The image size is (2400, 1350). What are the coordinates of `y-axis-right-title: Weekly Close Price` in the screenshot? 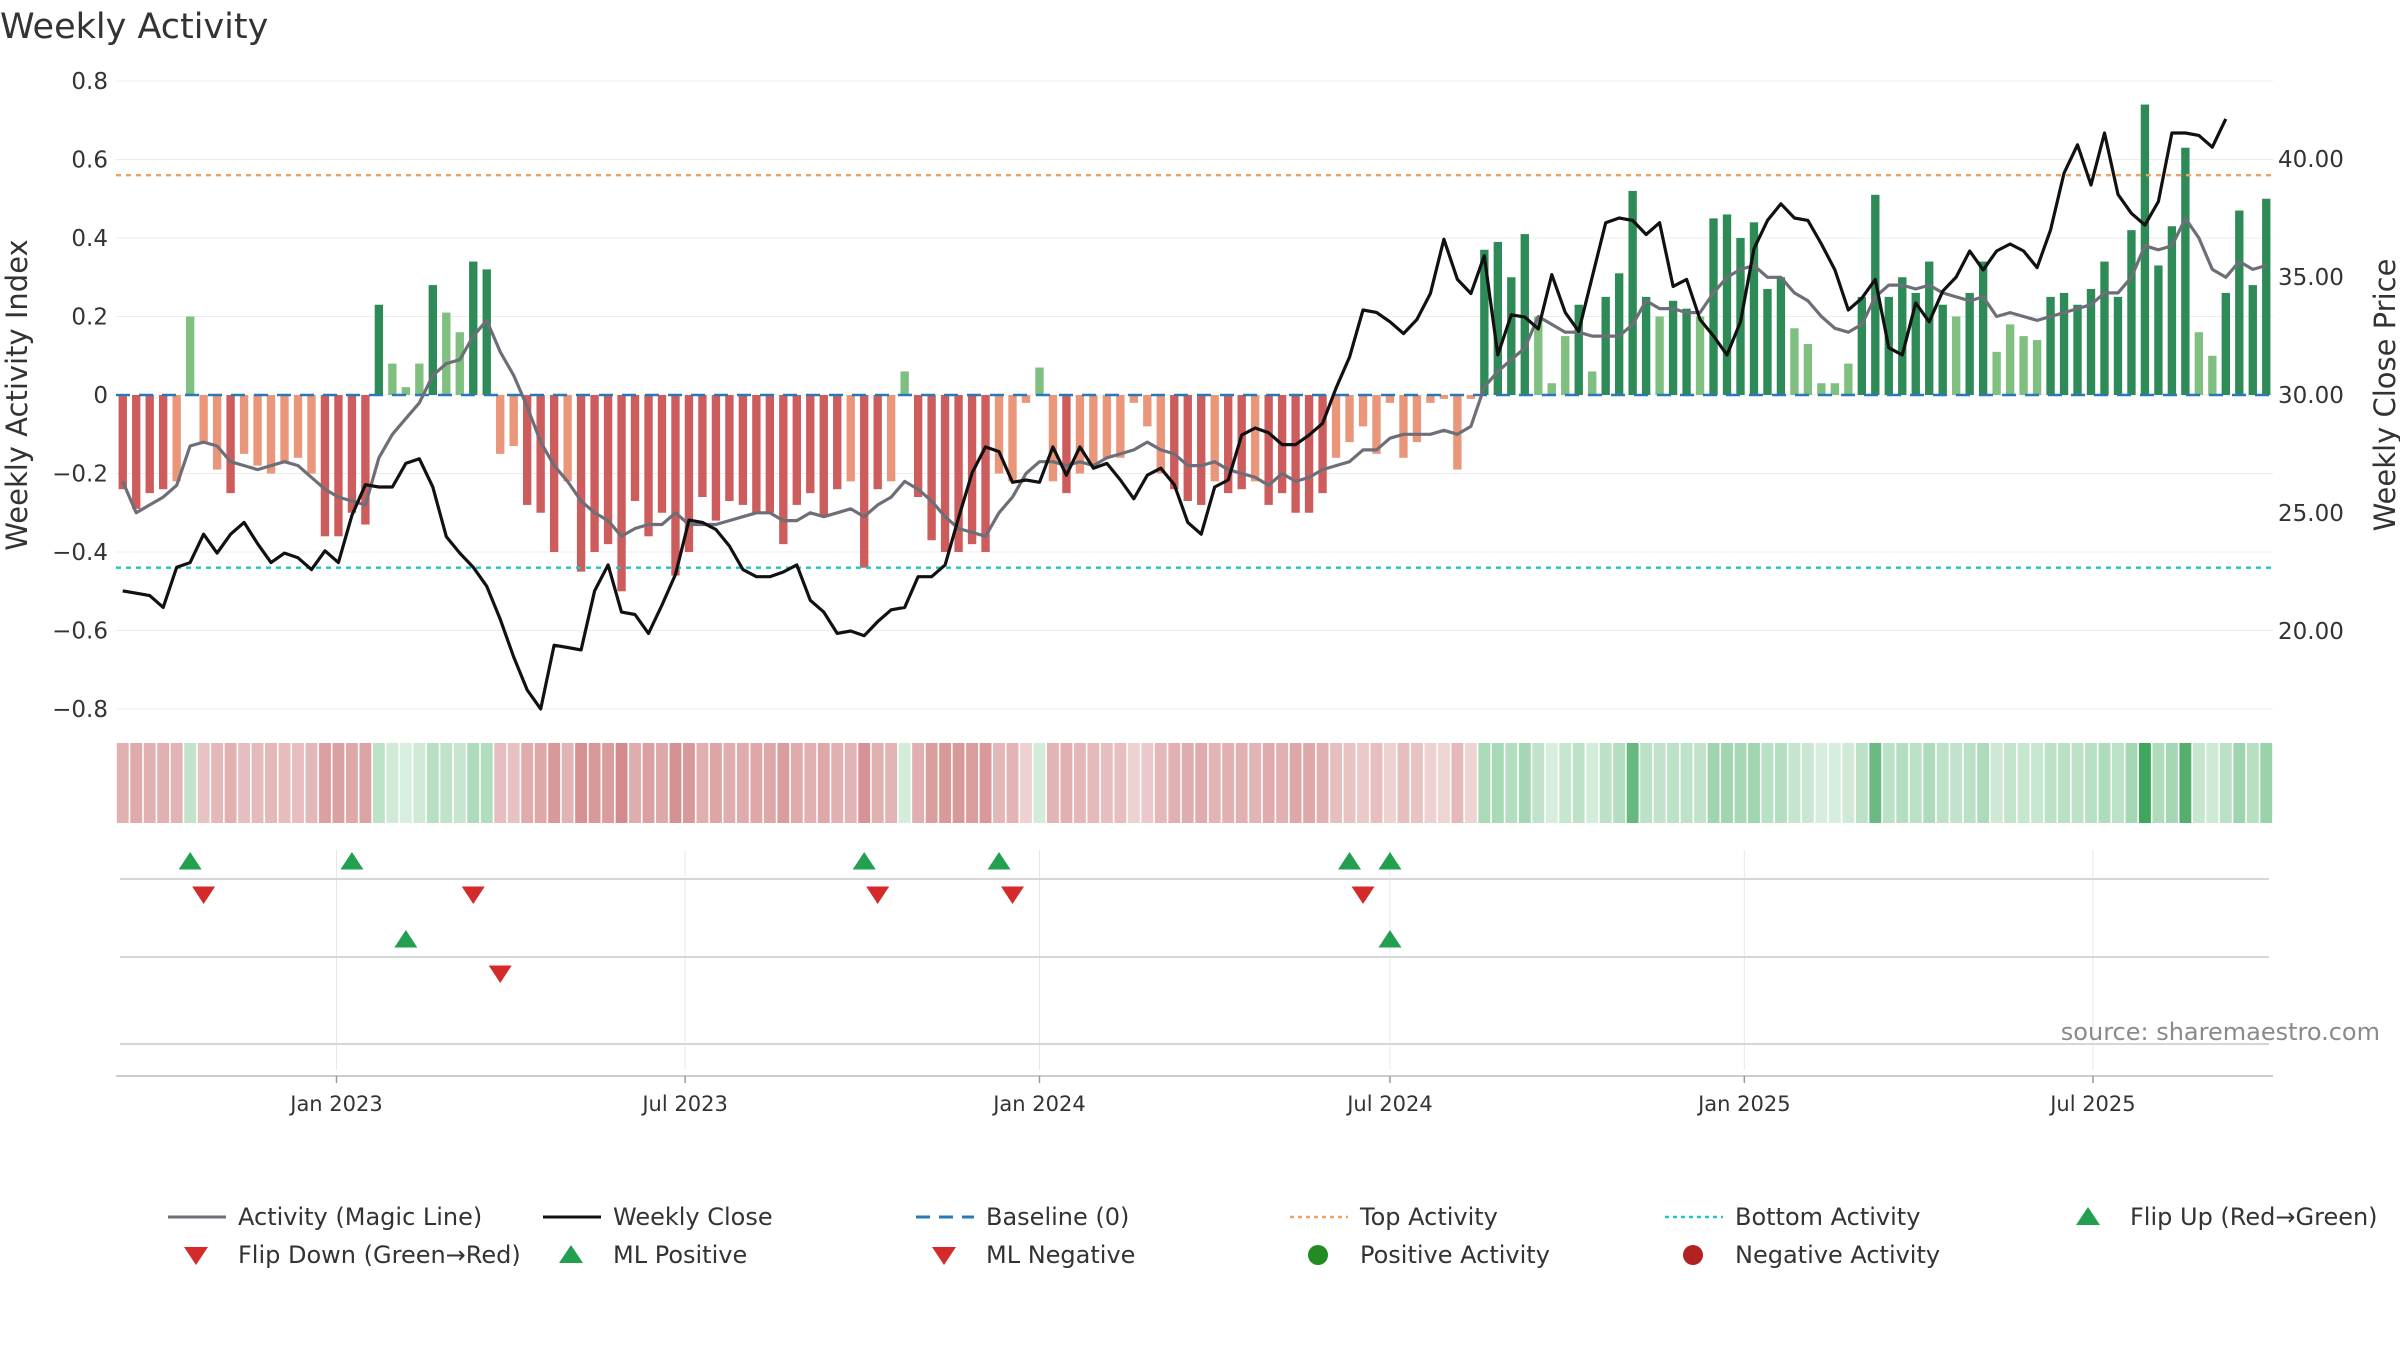 It's located at (2384, 395).